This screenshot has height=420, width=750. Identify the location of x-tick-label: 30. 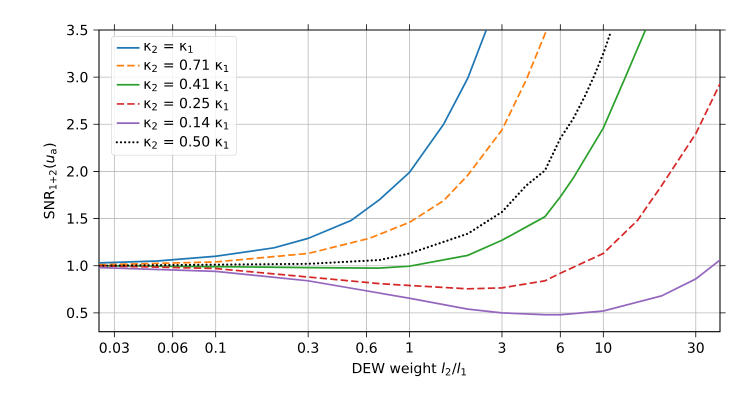
(696, 347).